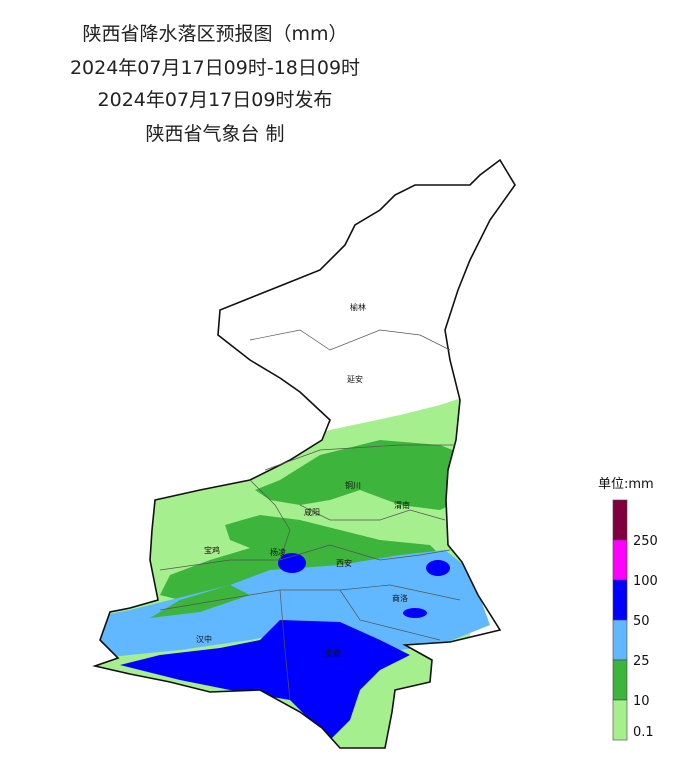  Describe the element at coordinates (344, 563) in the screenshot. I see `city-label: 西安` at that location.